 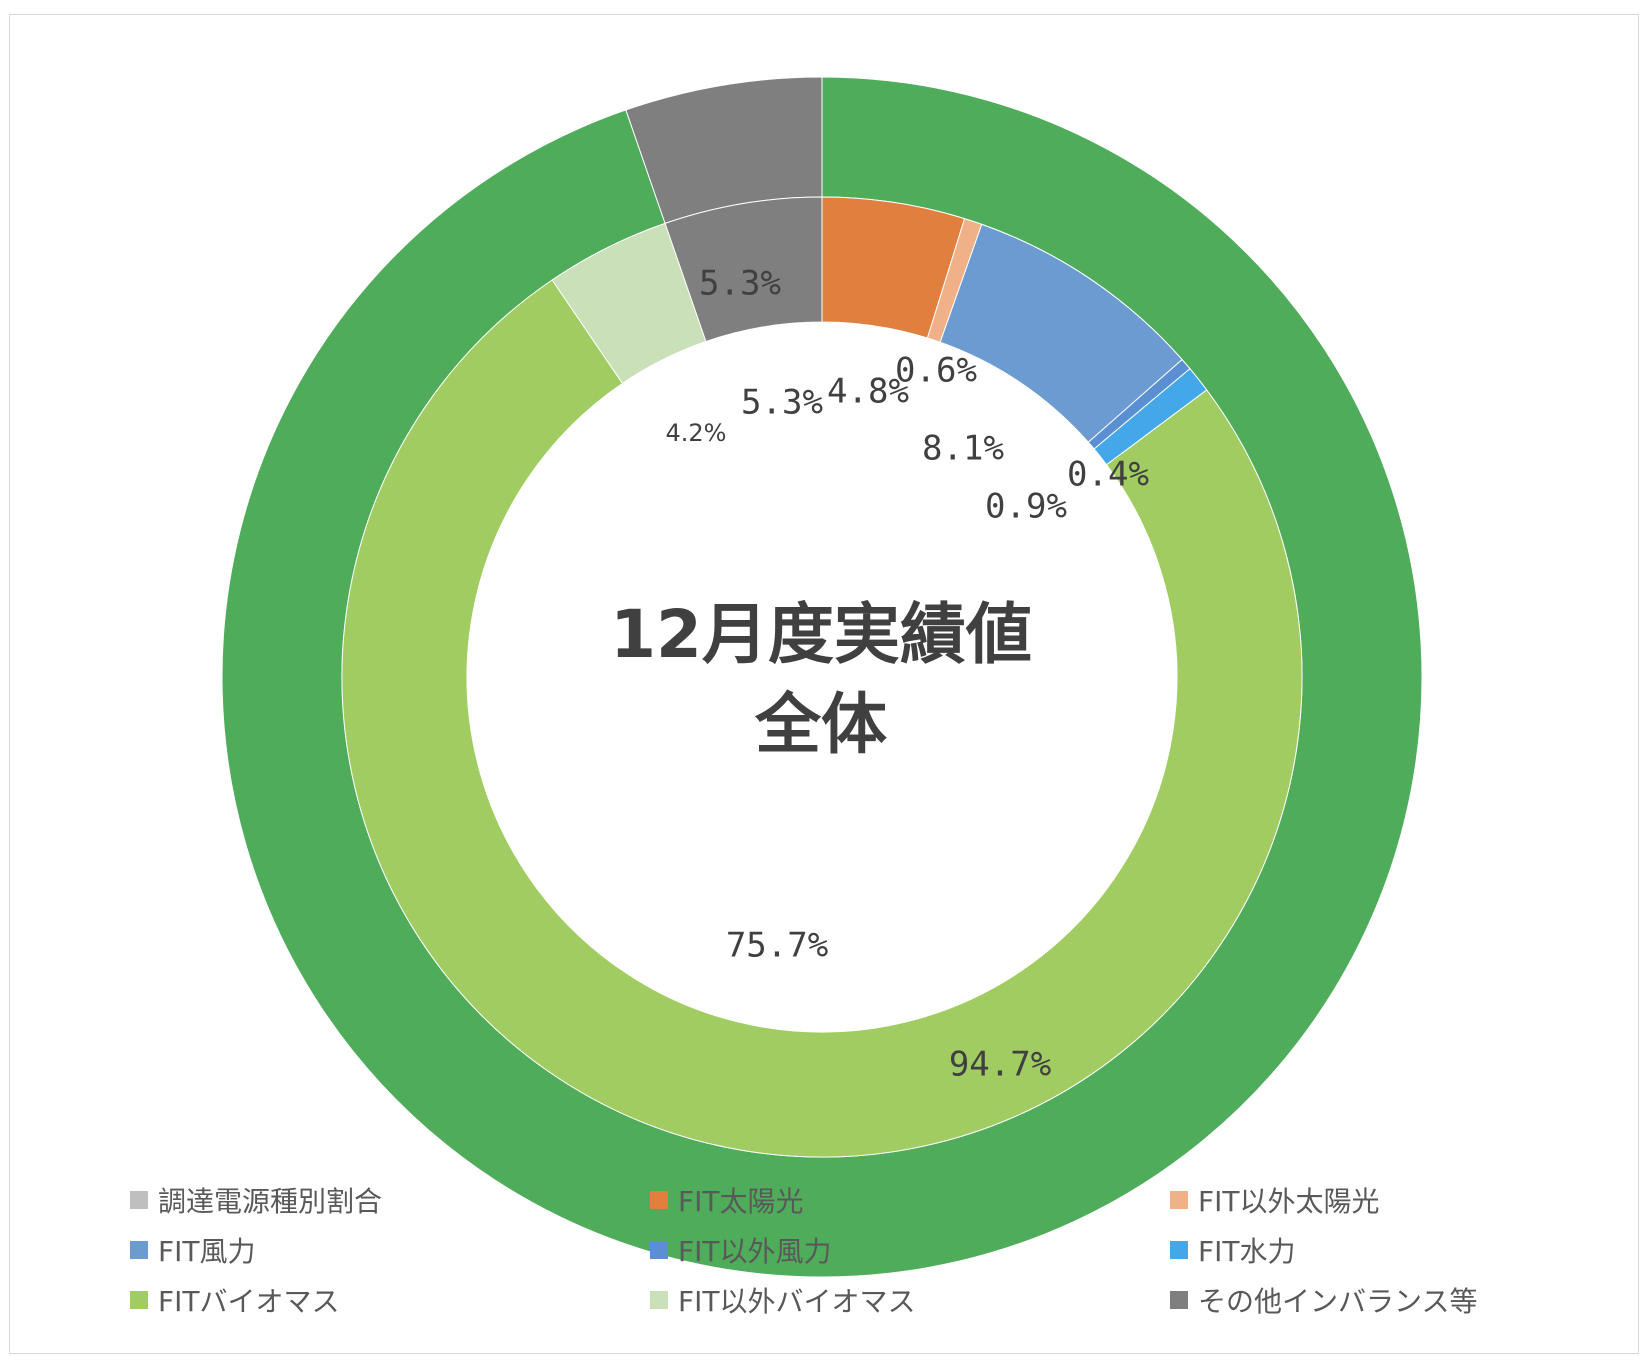 What do you see at coordinates (741, 1201) in the screenshot?
I see `legend-label-1: FIT太陽光` at bounding box center [741, 1201].